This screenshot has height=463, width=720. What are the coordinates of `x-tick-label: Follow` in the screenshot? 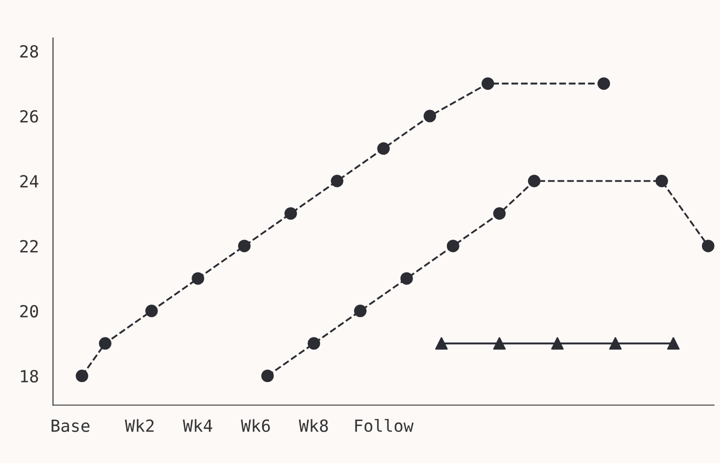 It's located at (384, 425).